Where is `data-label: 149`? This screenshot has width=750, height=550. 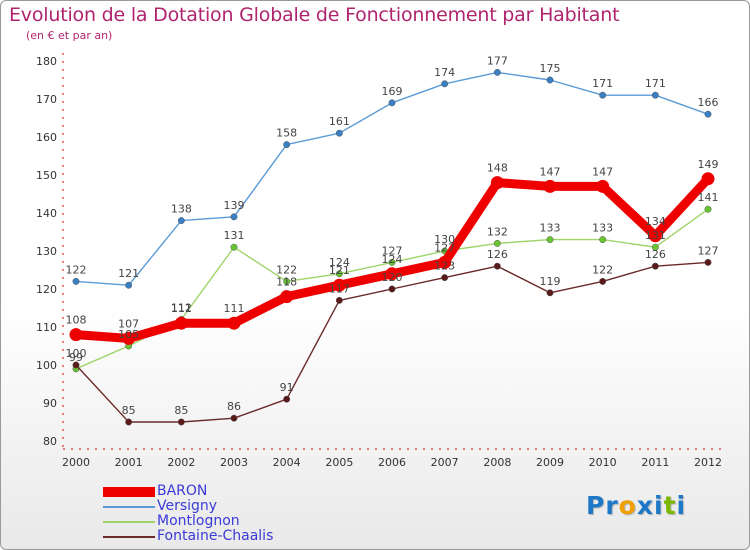
data-label: 149 is located at coordinates (708, 164).